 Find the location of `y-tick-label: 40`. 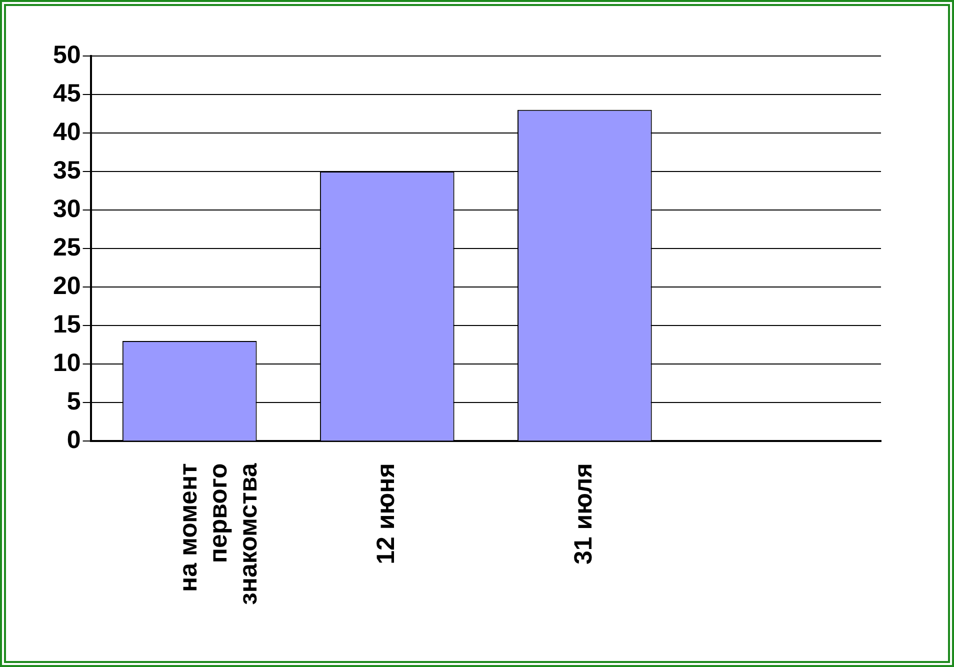

y-tick-label: 40 is located at coordinates (66, 132).